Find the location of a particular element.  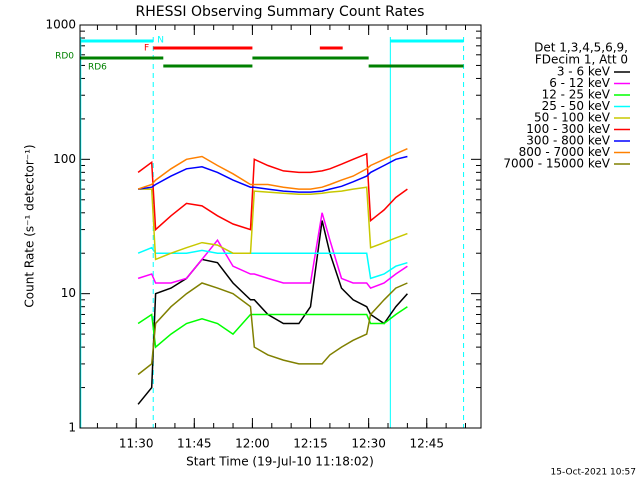

y-tick-label: 1000 is located at coordinates (60, 25).